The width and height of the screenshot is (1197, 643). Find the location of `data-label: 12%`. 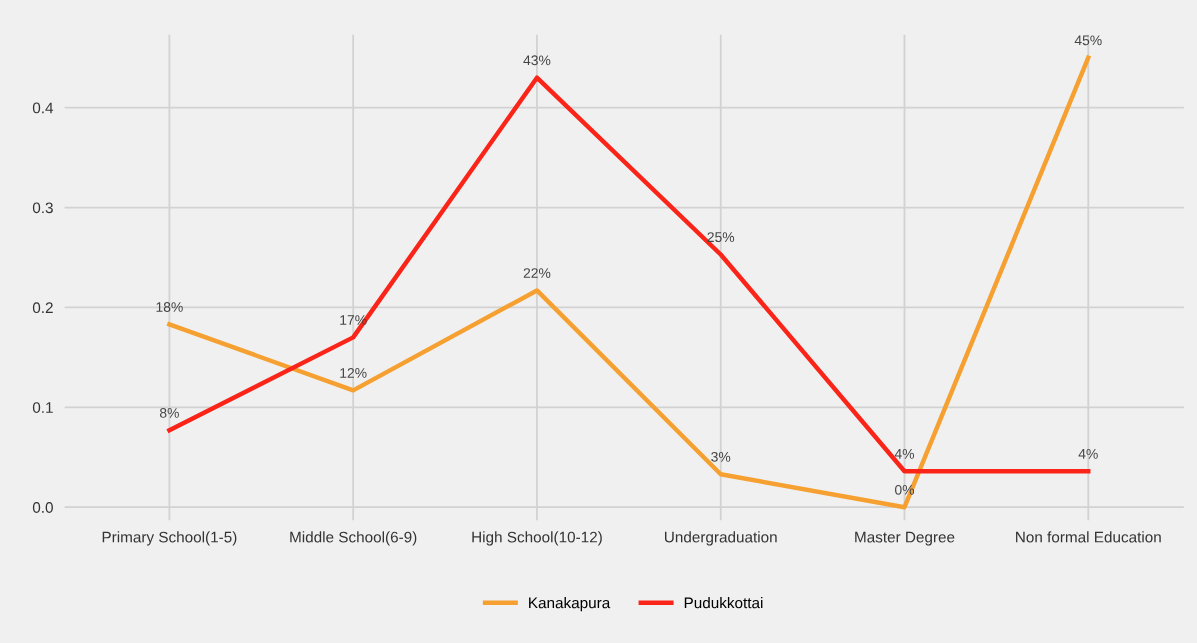

data-label: 12% is located at coordinates (353, 373).